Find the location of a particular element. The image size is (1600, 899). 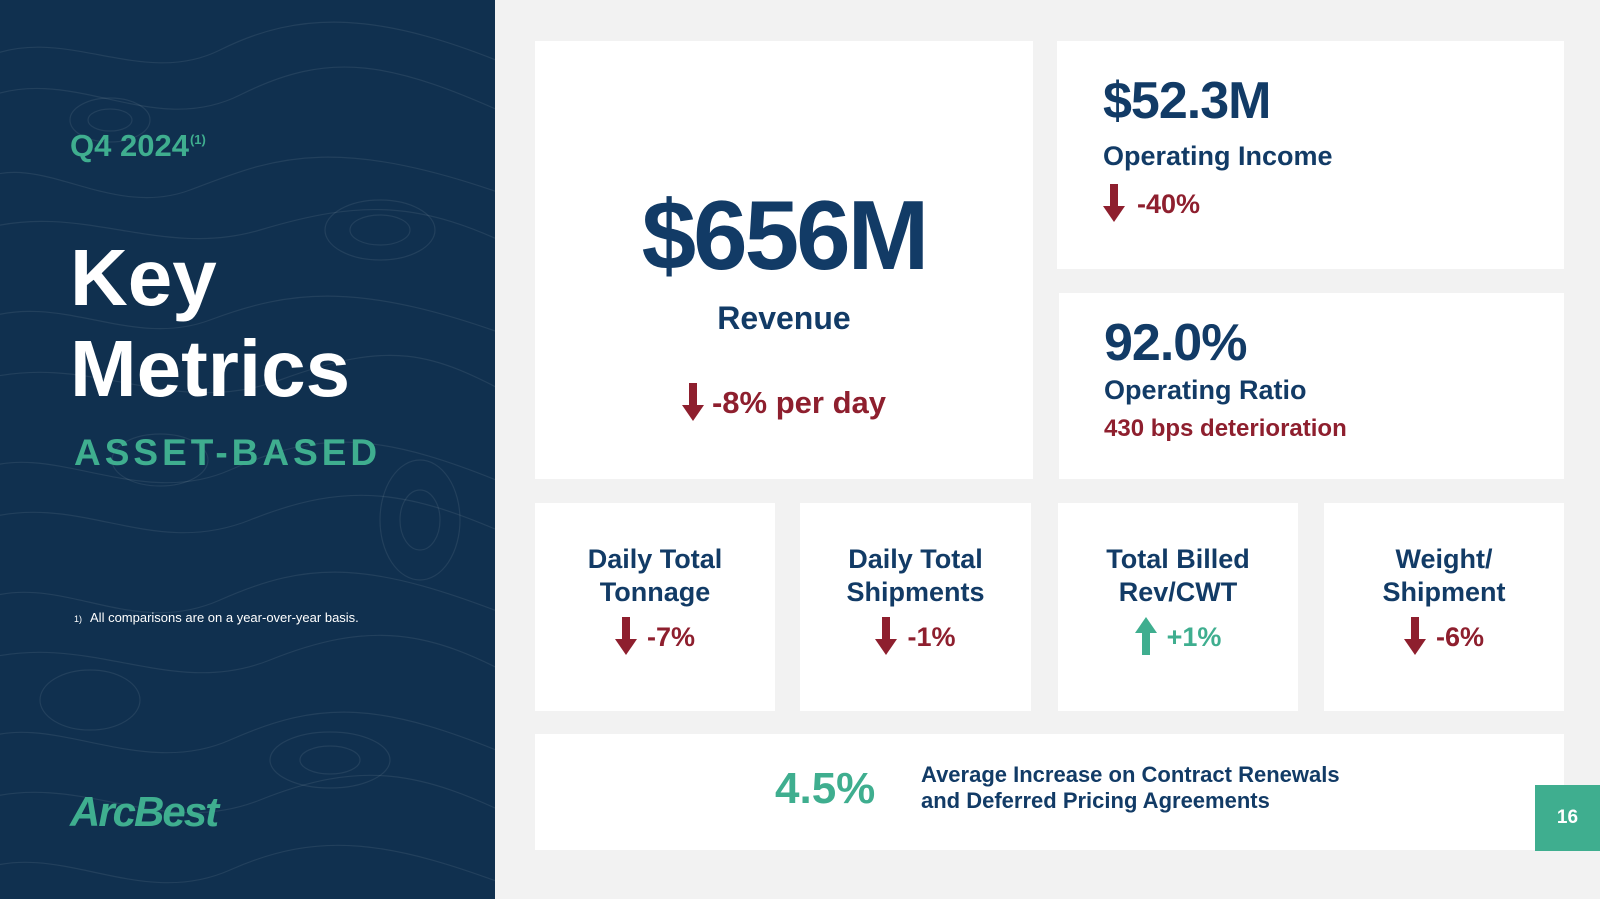

metric-change-text: -1% is located at coordinates (931, 637).